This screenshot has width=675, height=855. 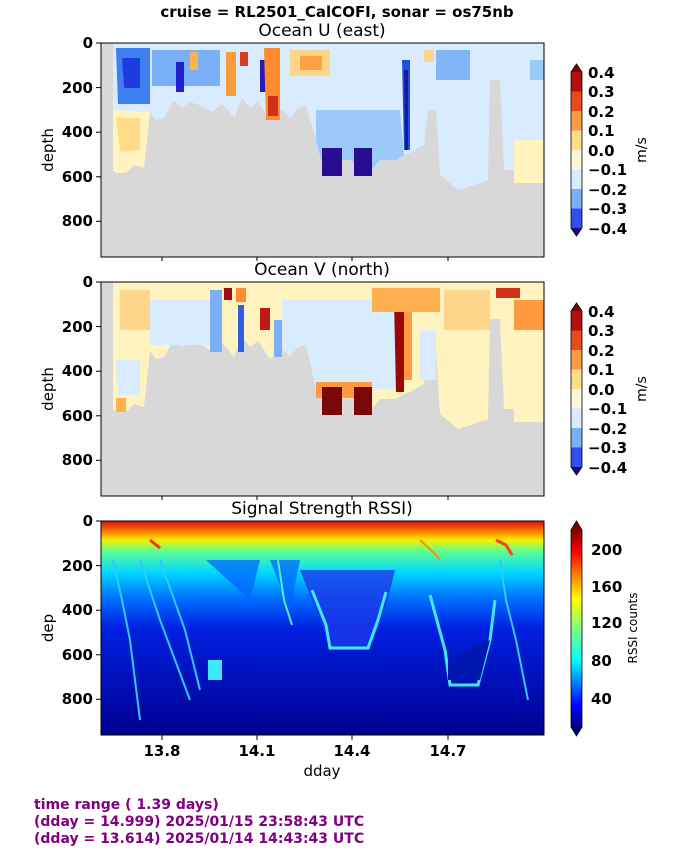 What do you see at coordinates (601, 112) in the screenshot?
I see `panel-u-cbar-tick-3: 0.2` at bounding box center [601, 112].